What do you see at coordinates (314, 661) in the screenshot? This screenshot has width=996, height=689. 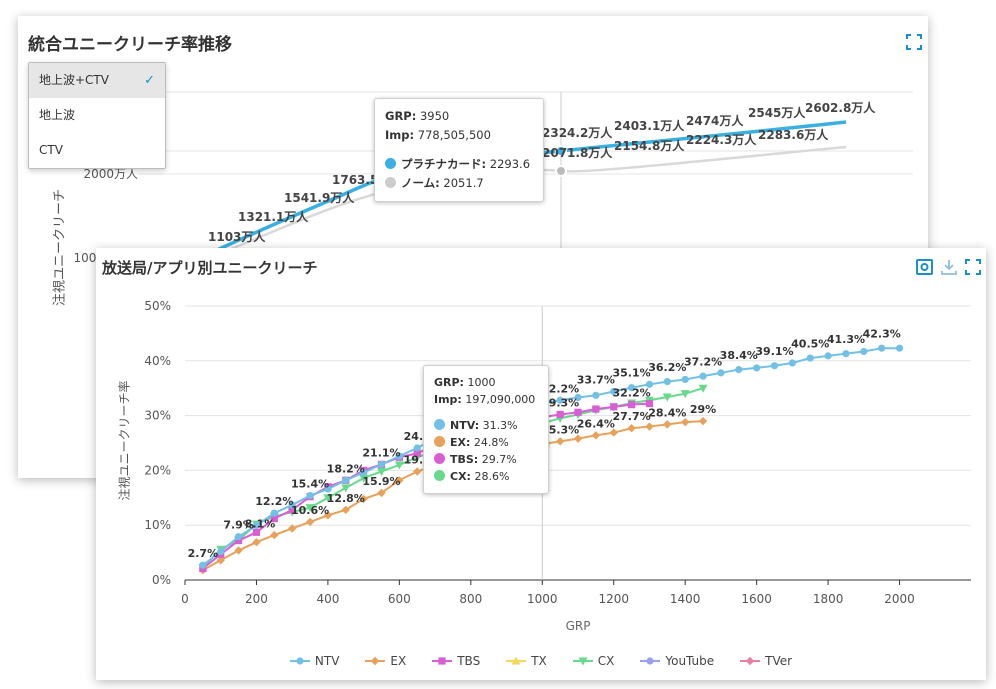 I see `legend-item-ntv: NTV` at bounding box center [314, 661].